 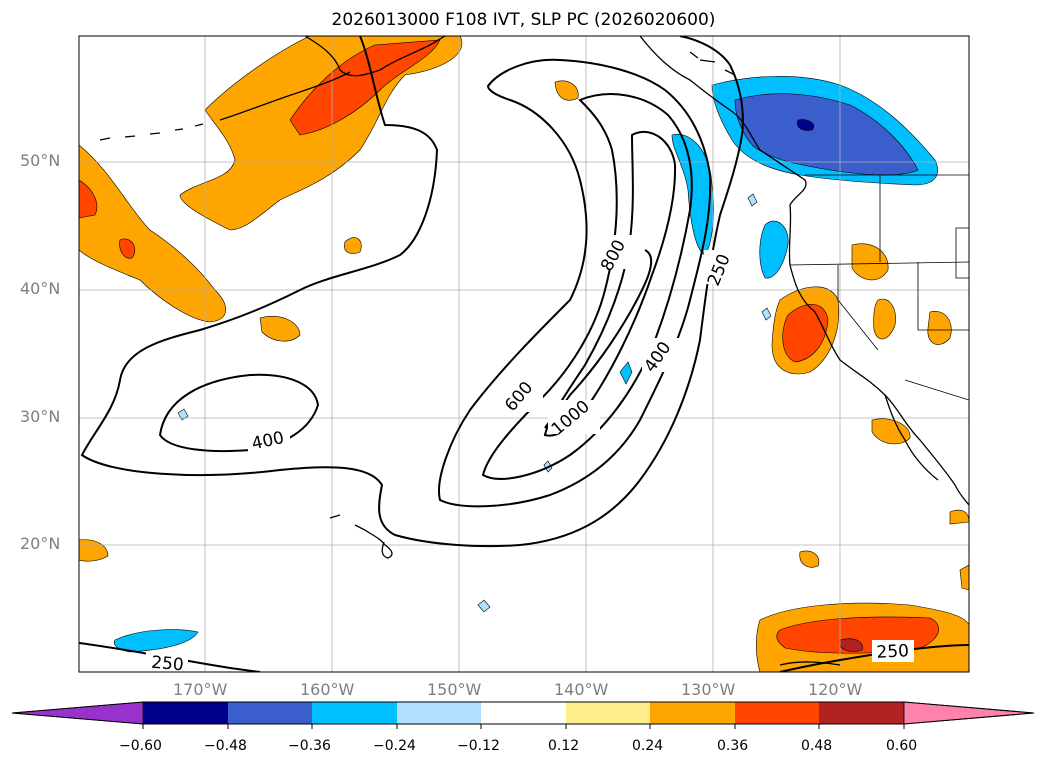 What do you see at coordinates (40, 160) in the screenshot?
I see `lat-label-50n: 50°N` at bounding box center [40, 160].